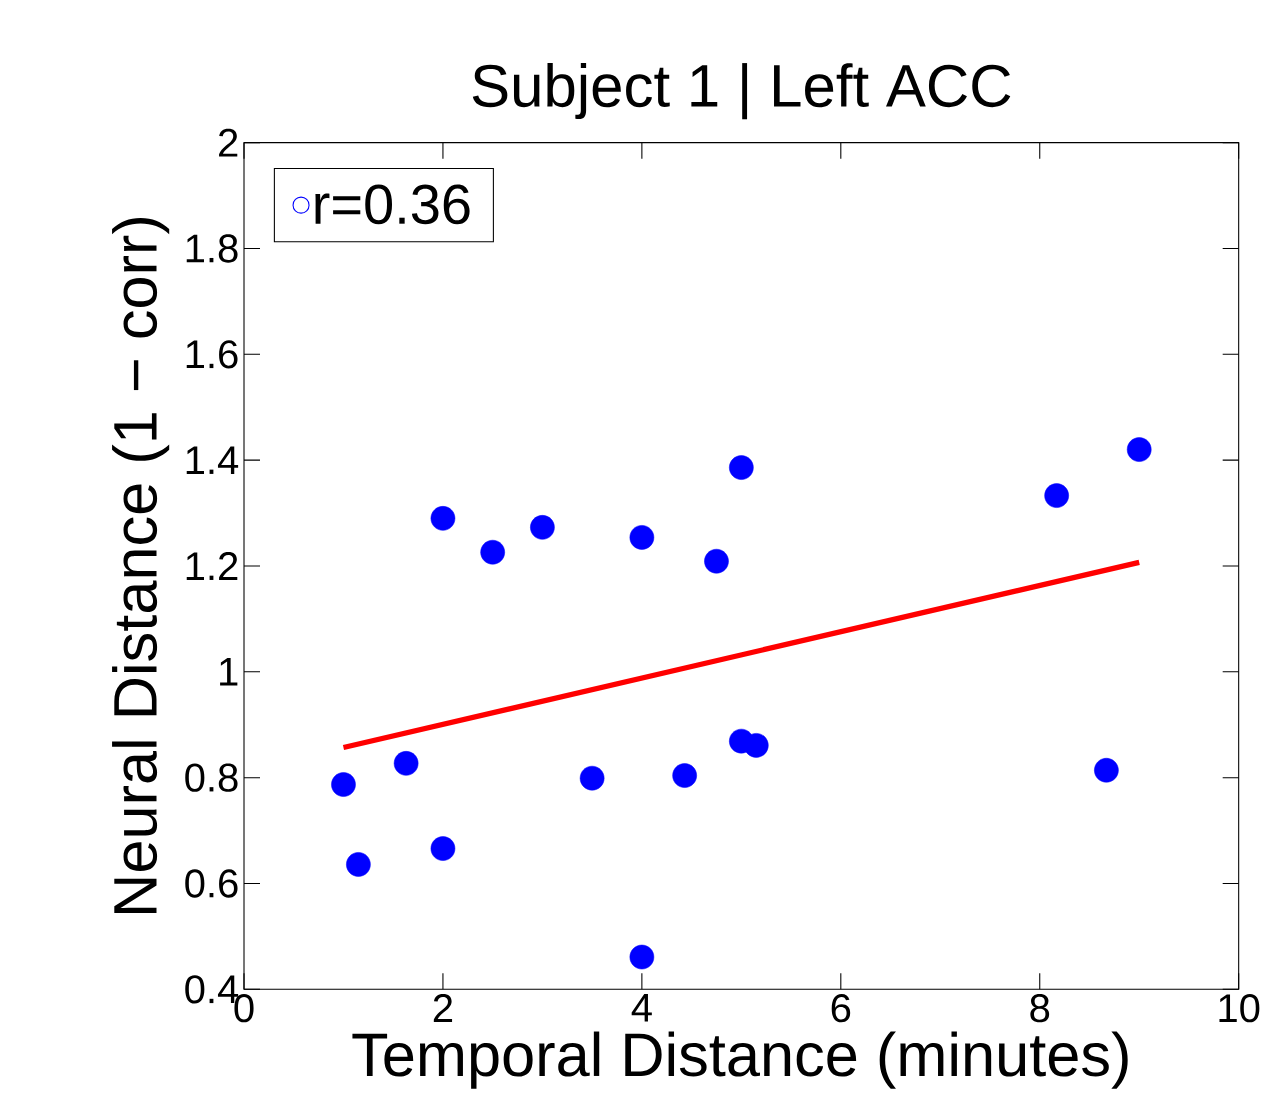 The width and height of the screenshot is (1276, 1109). What do you see at coordinates (211, 883) in the screenshot?
I see `y-tick-label: 0.6` at bounding box center [211, 883].